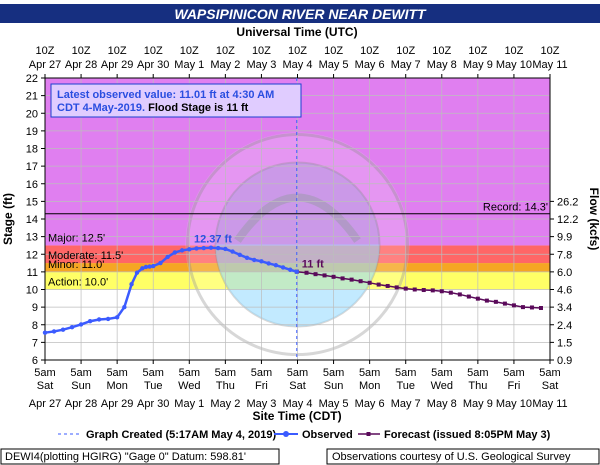 The width and height of the screenshot is (600, 465). Describe the element at coordinates (225, 386) in the screenshot. I see `bottom-tick-day: Thu` at that location.